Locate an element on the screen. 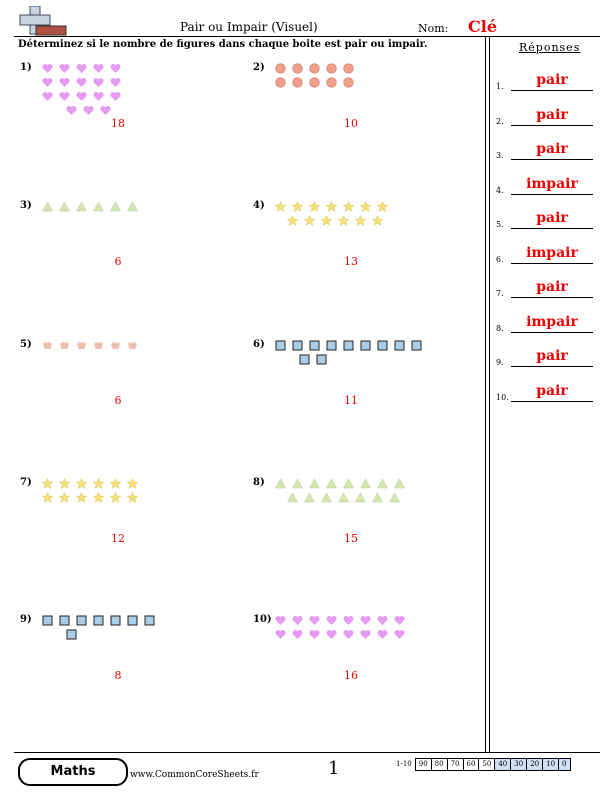 The image size is (612, 792). website-link: www.CommonCoreSheets.fr is located at coordinates (194, 775).